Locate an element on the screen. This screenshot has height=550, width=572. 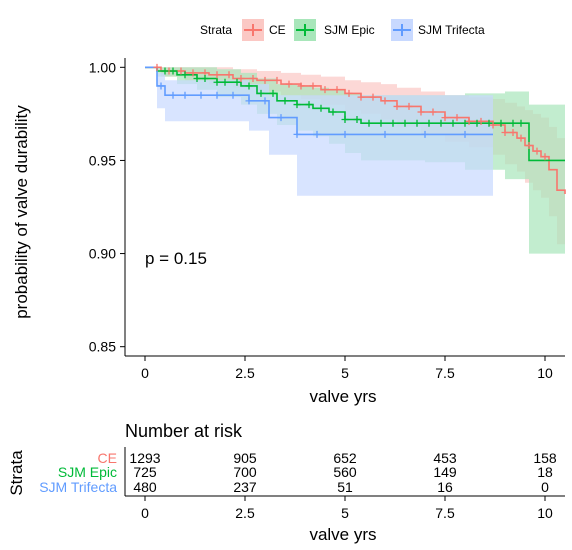
legend-label: SJM Trifecta is located at coordinates (451, 30).